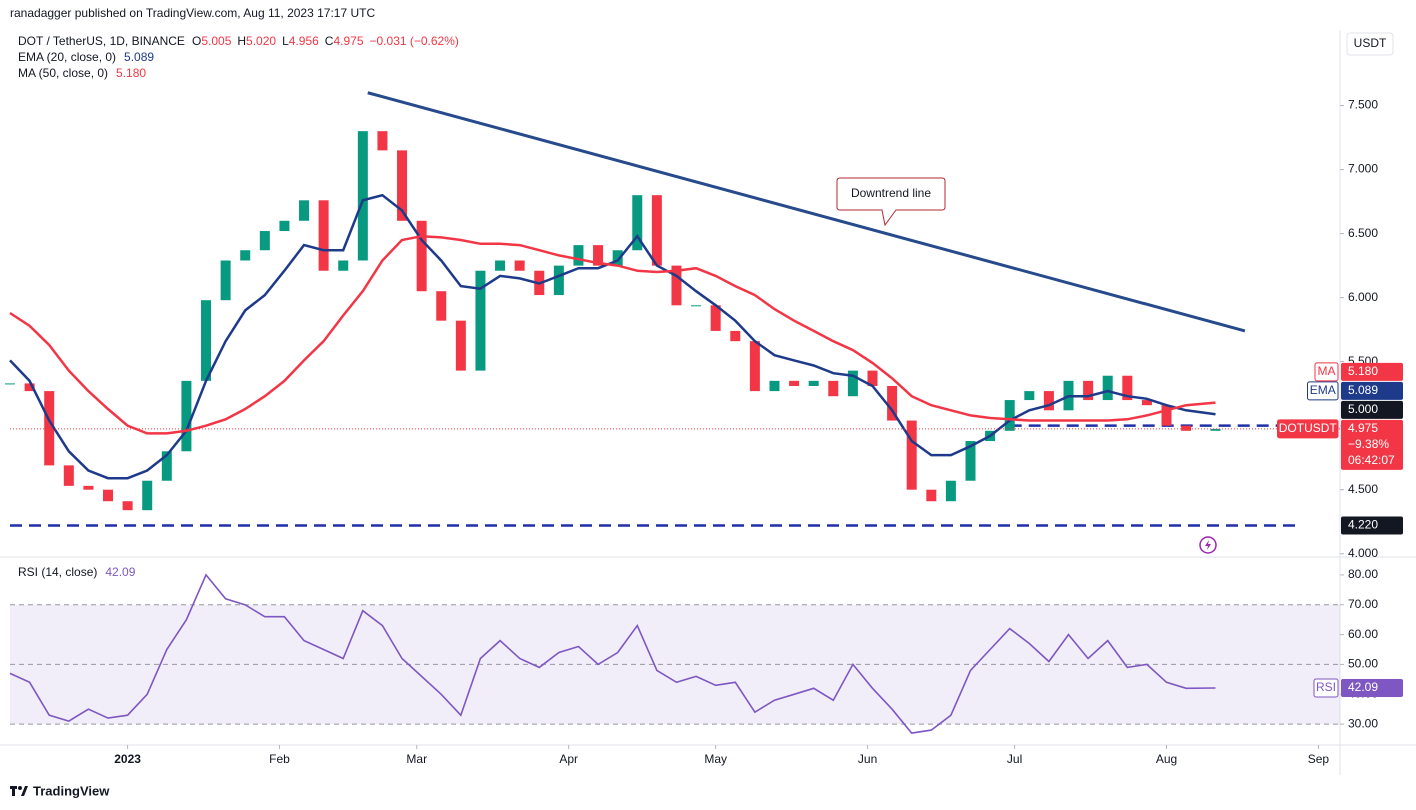  Describe the element at coordinates (414, 41) in the screenshot. I see `quote-change: −0.031 (−0.62%)` at that location.